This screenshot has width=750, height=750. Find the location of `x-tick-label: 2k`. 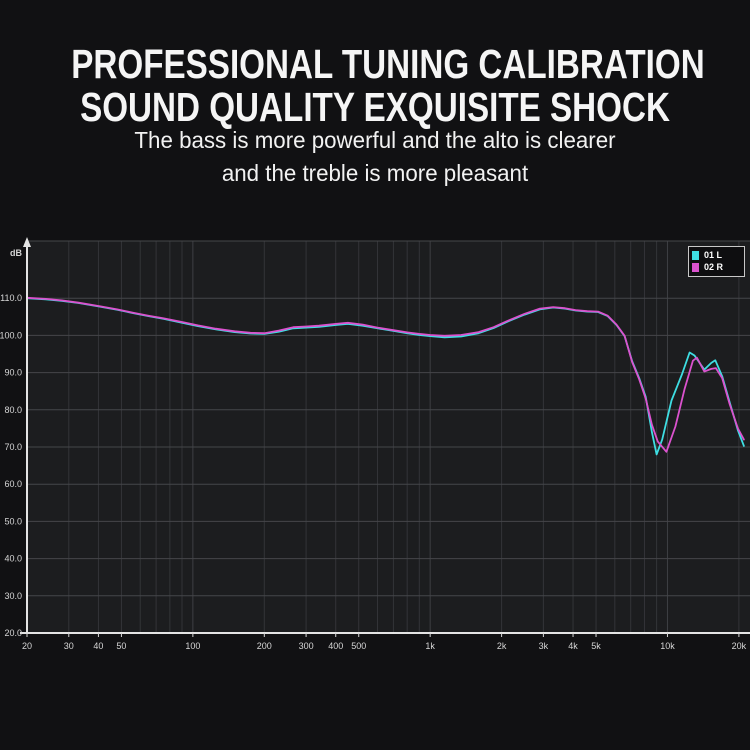

x-tick-label: 2k is located at coordinates (502, 646).